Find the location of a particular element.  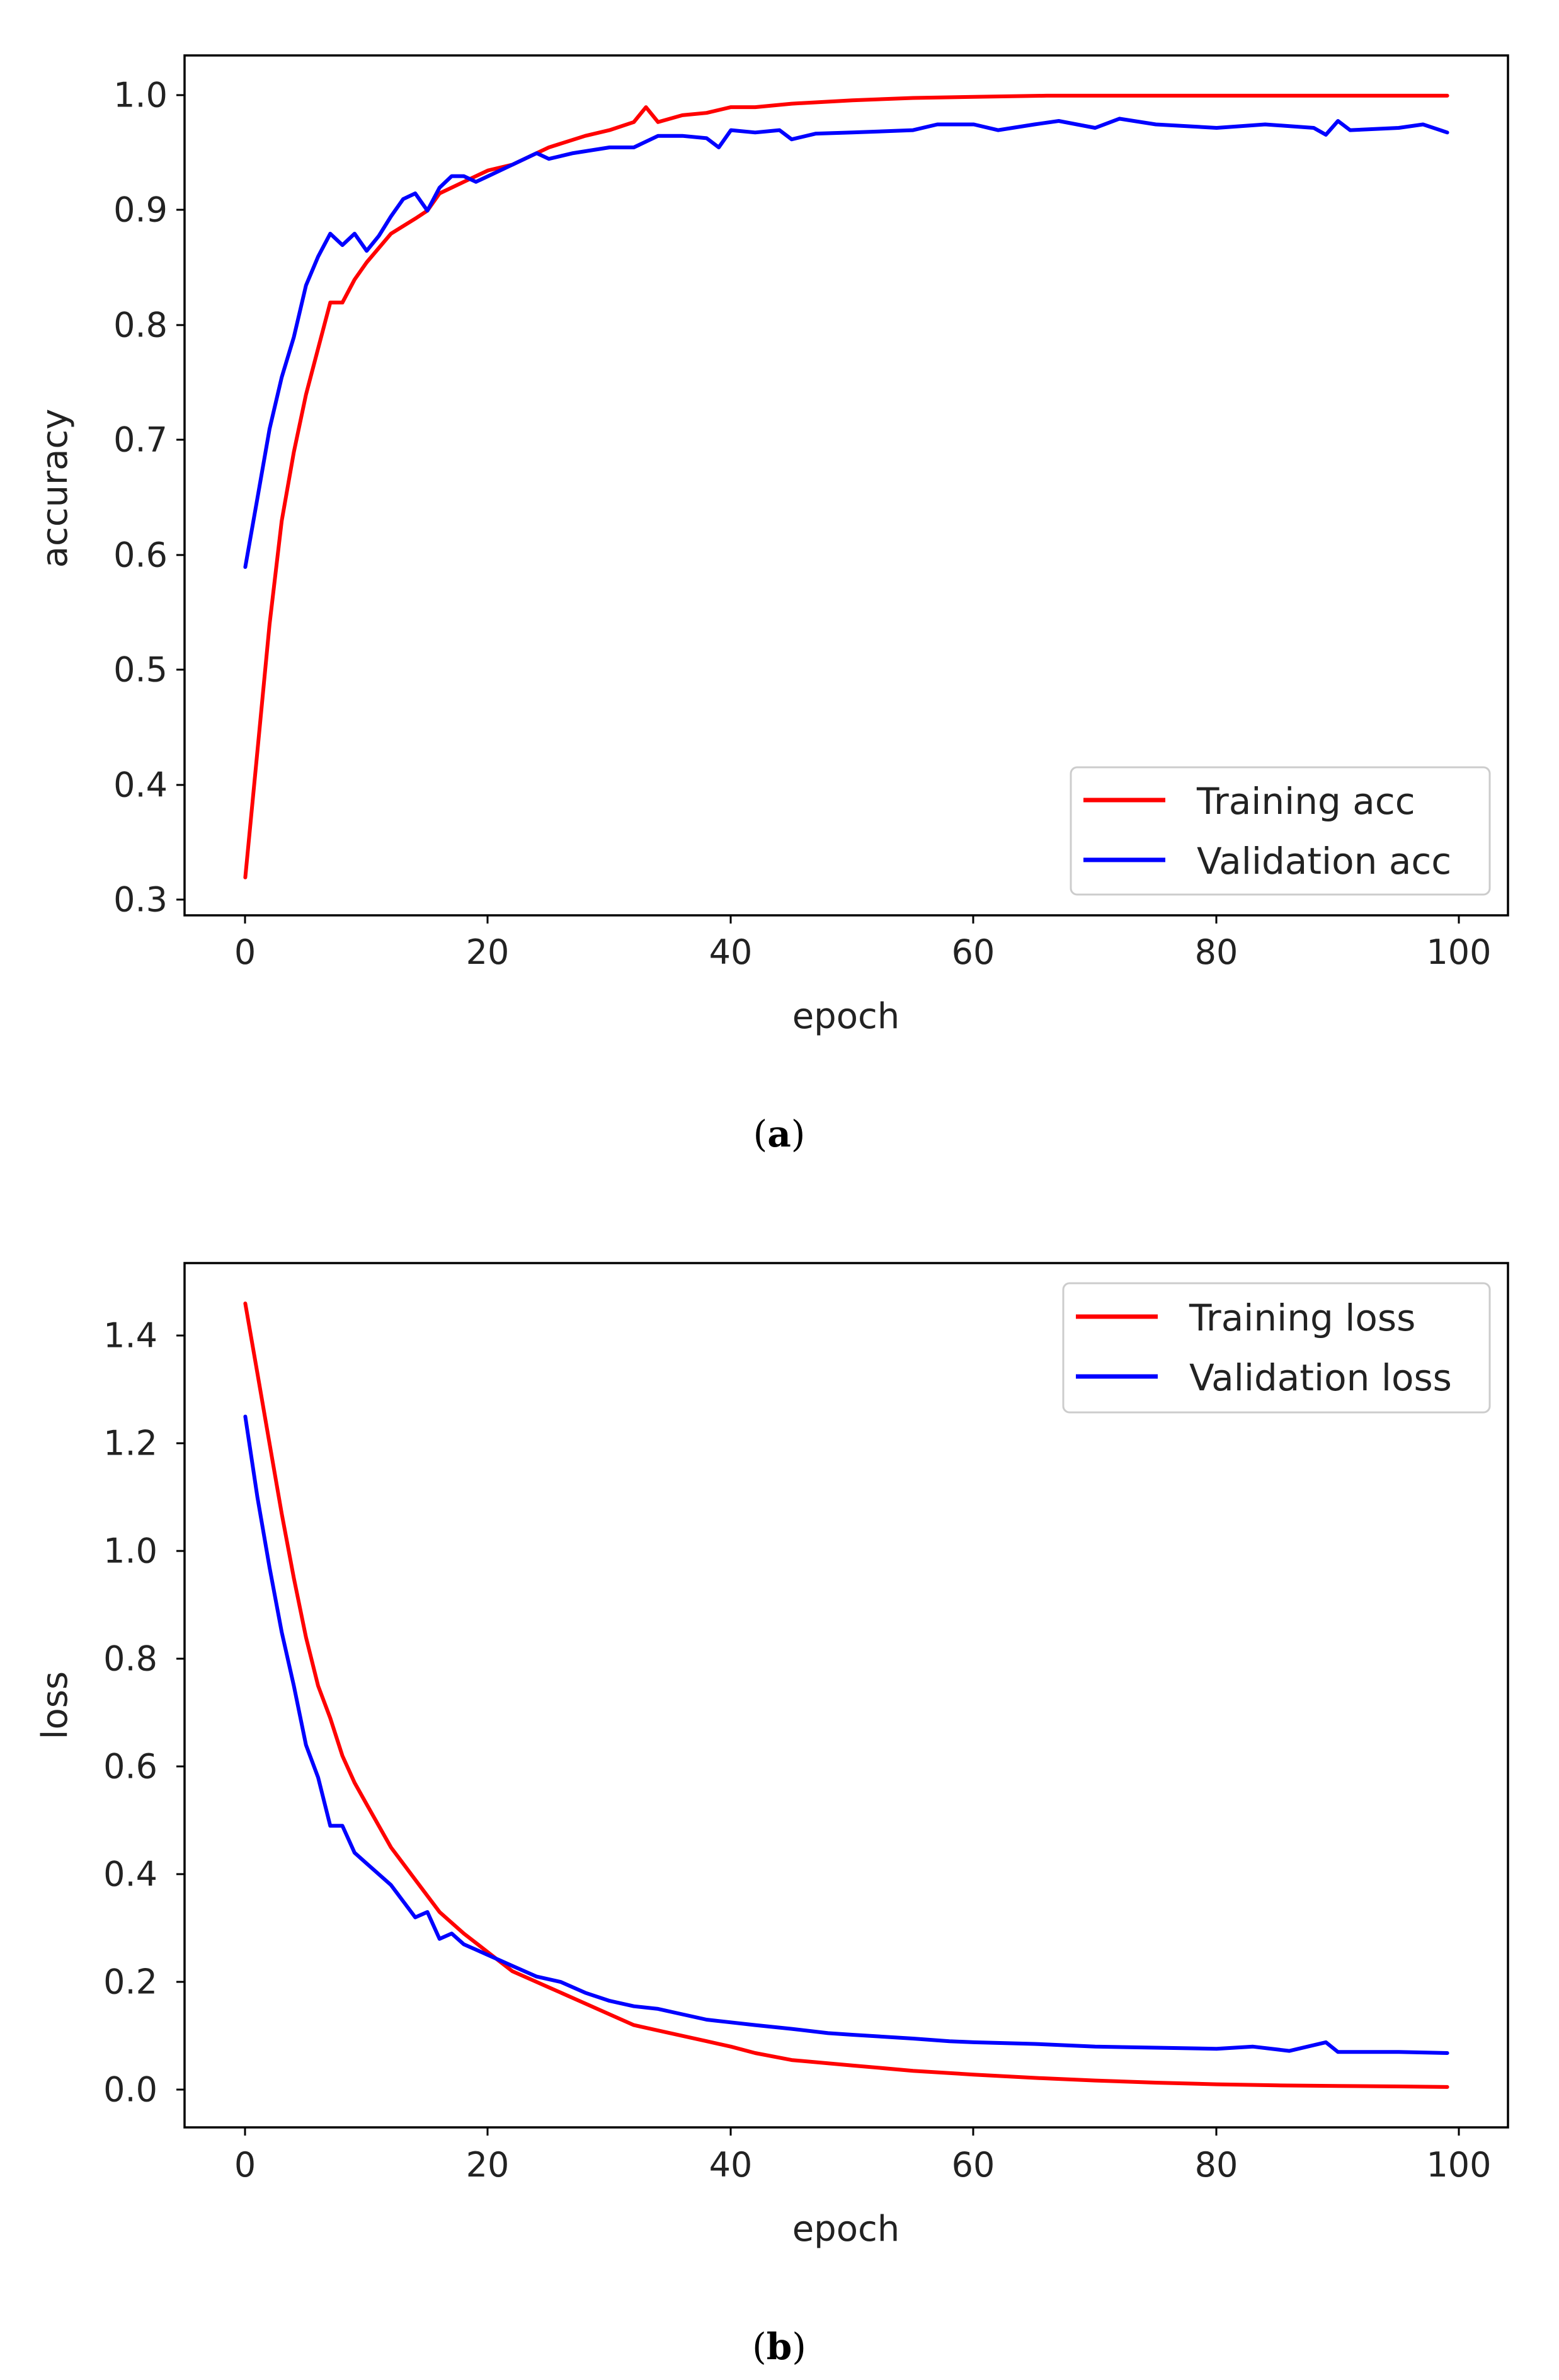

y-tick-label: 0.9 is located at coordinates (140, 210).